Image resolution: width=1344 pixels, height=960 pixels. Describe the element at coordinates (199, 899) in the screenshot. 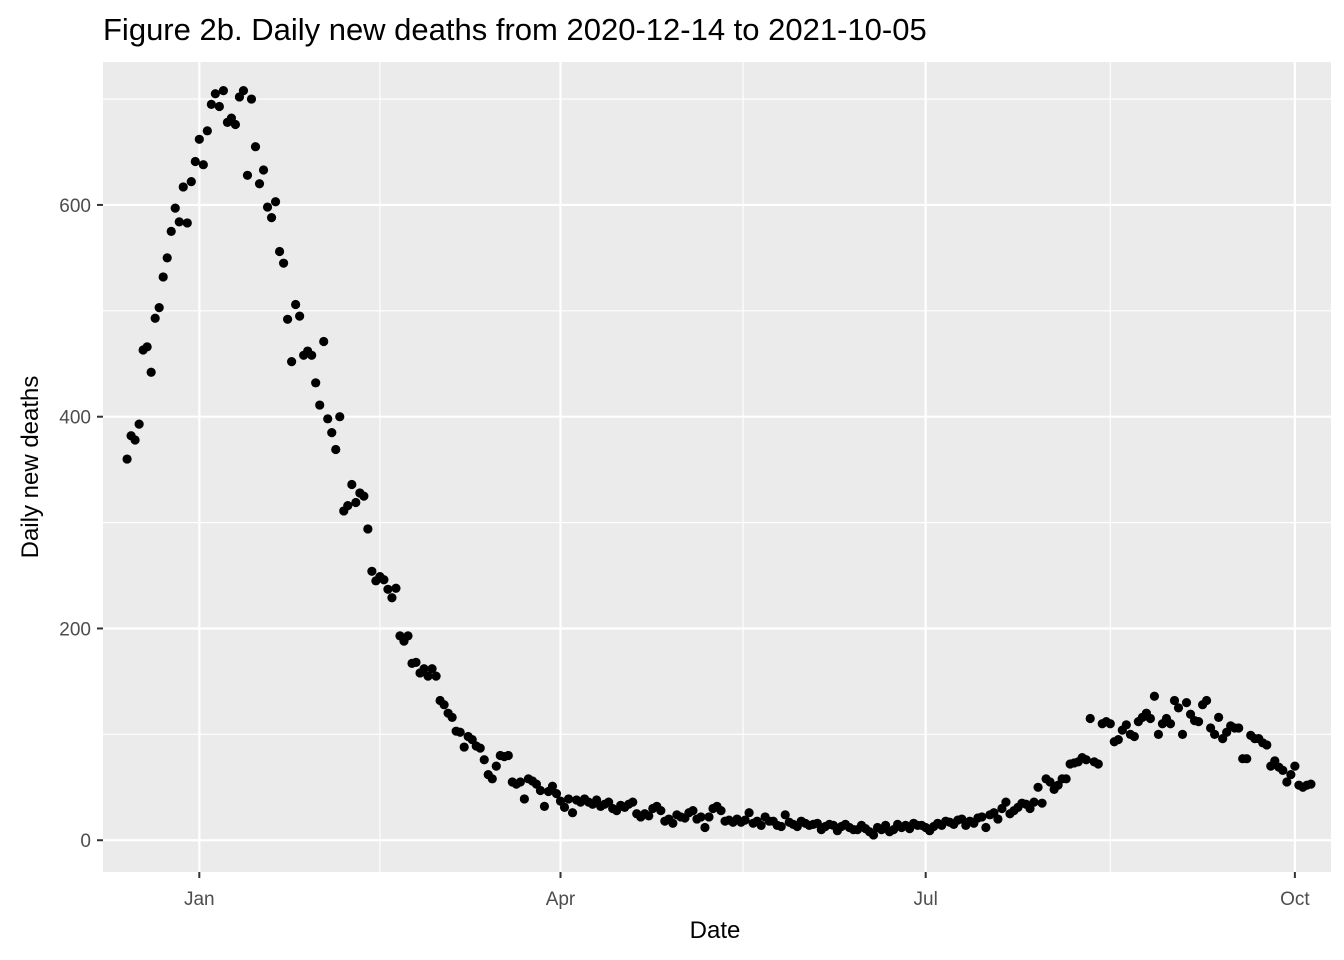

I see `x-tick-label: Jan` at that location.